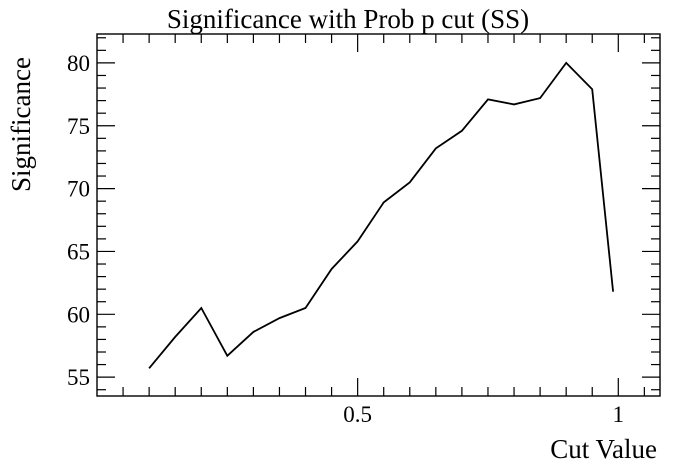 The width and height of the screenshot is (696, 472). What do you see at coordinates (78, 251) in the screenshot?
I see `y-tick-label: 65` at bounding box center [78, 251].